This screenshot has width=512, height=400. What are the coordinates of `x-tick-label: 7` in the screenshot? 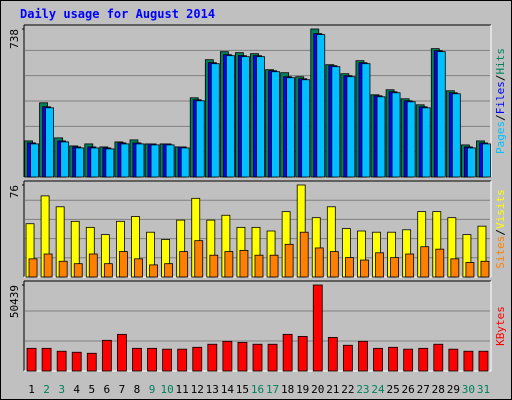 It's located at (122, 389).